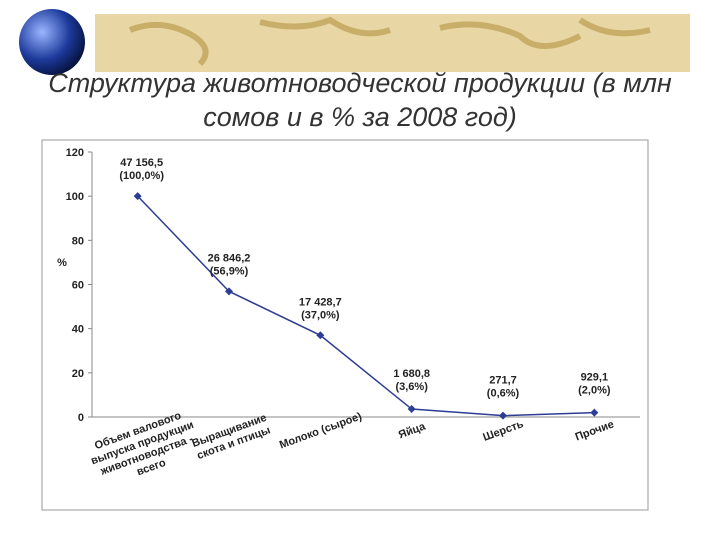 This screenshot has height=540, width=720. I want to click on amount-label: 17 428,7, so click(320, 302).